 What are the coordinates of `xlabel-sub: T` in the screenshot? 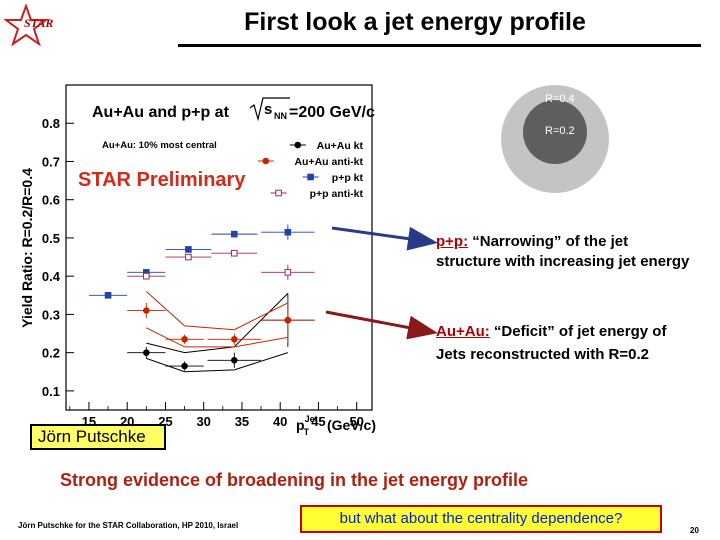 It's located at (306, 432).